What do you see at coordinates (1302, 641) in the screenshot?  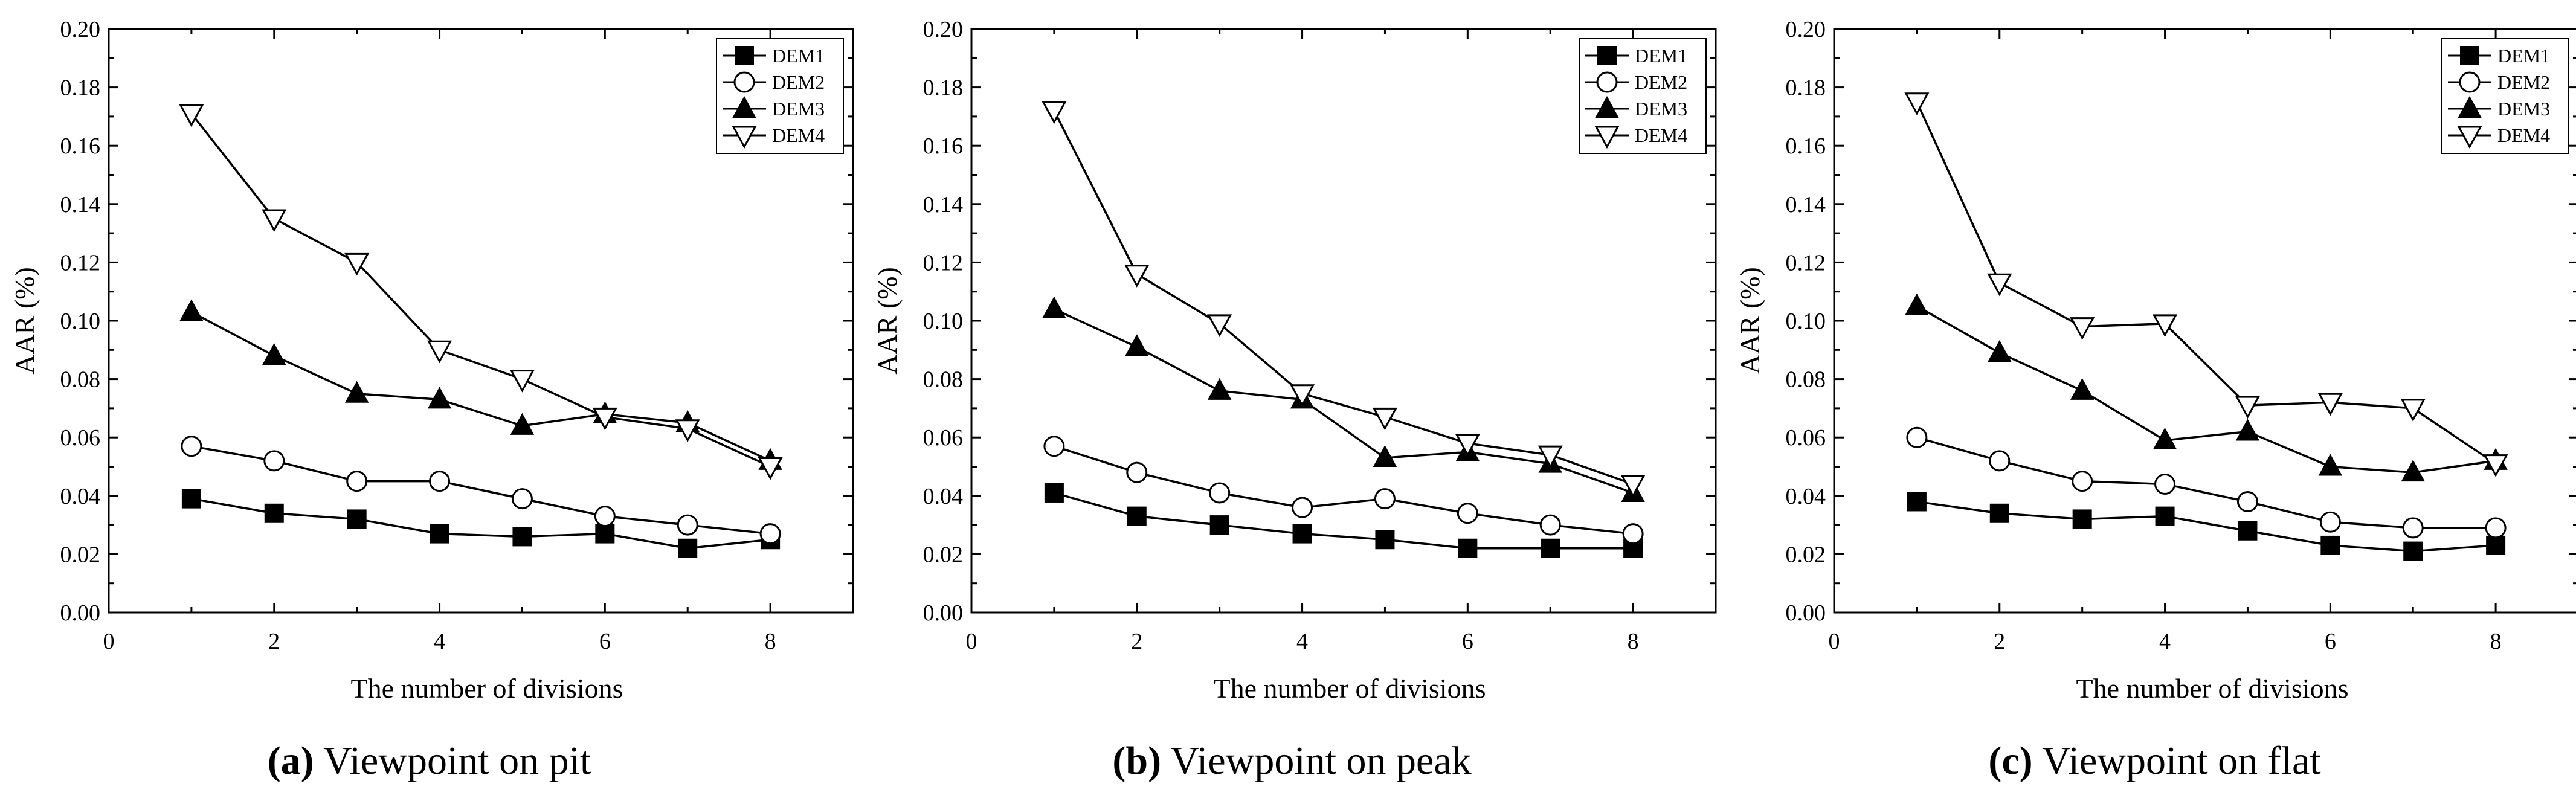 I see `x-tick-label: 4` at bounding box center [1302, 641].